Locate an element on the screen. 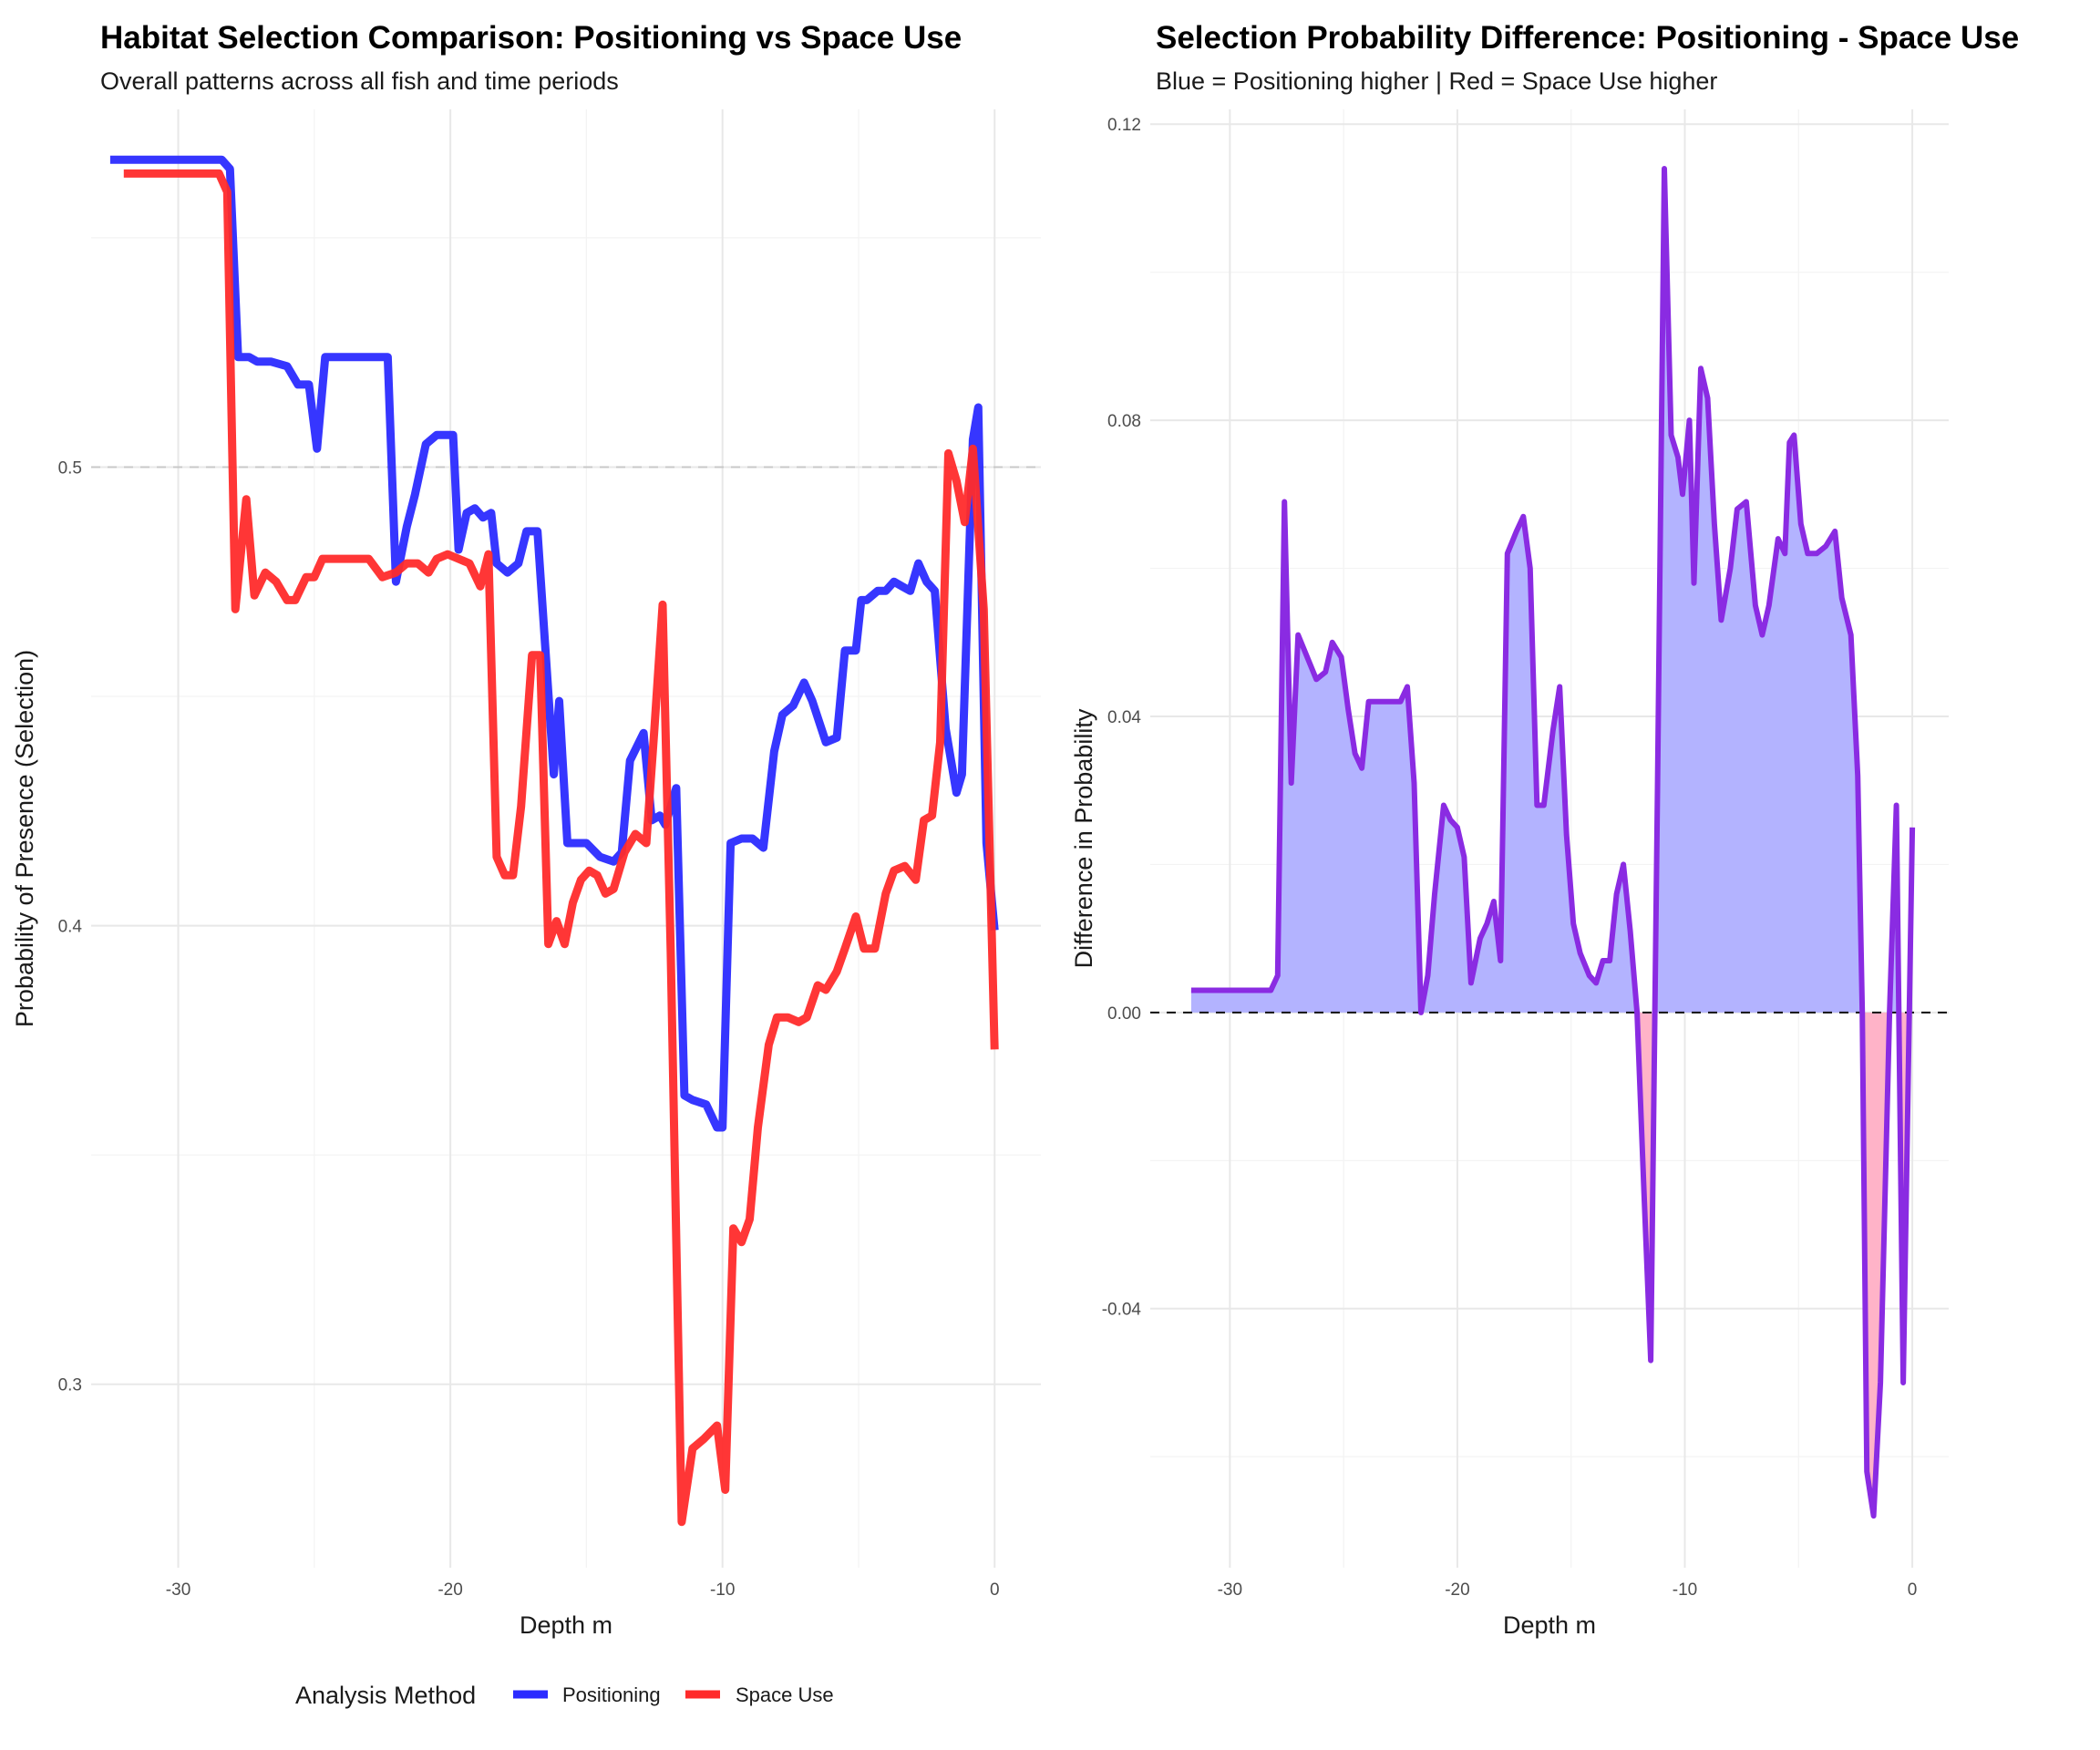 The width and height of the screenshot is (2100, 1750). right-x-tick-label: -10 is located at coordinates (1685, 1590).